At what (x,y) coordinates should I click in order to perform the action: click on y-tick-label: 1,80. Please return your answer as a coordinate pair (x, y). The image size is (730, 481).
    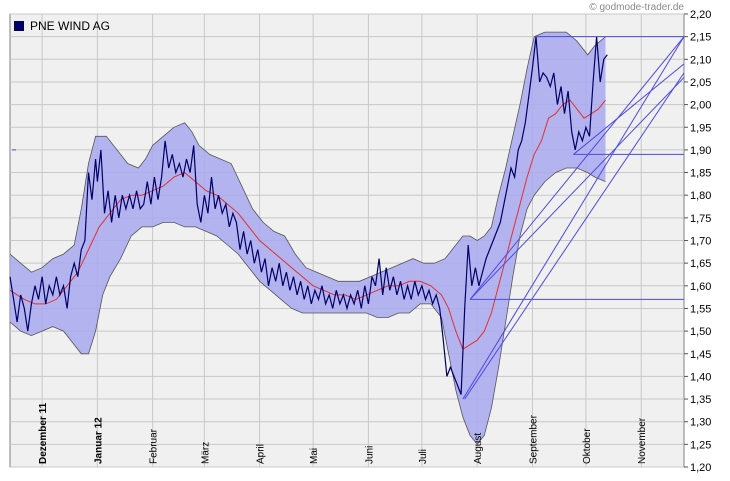
    Looking at the image, I should click on (700, 196).